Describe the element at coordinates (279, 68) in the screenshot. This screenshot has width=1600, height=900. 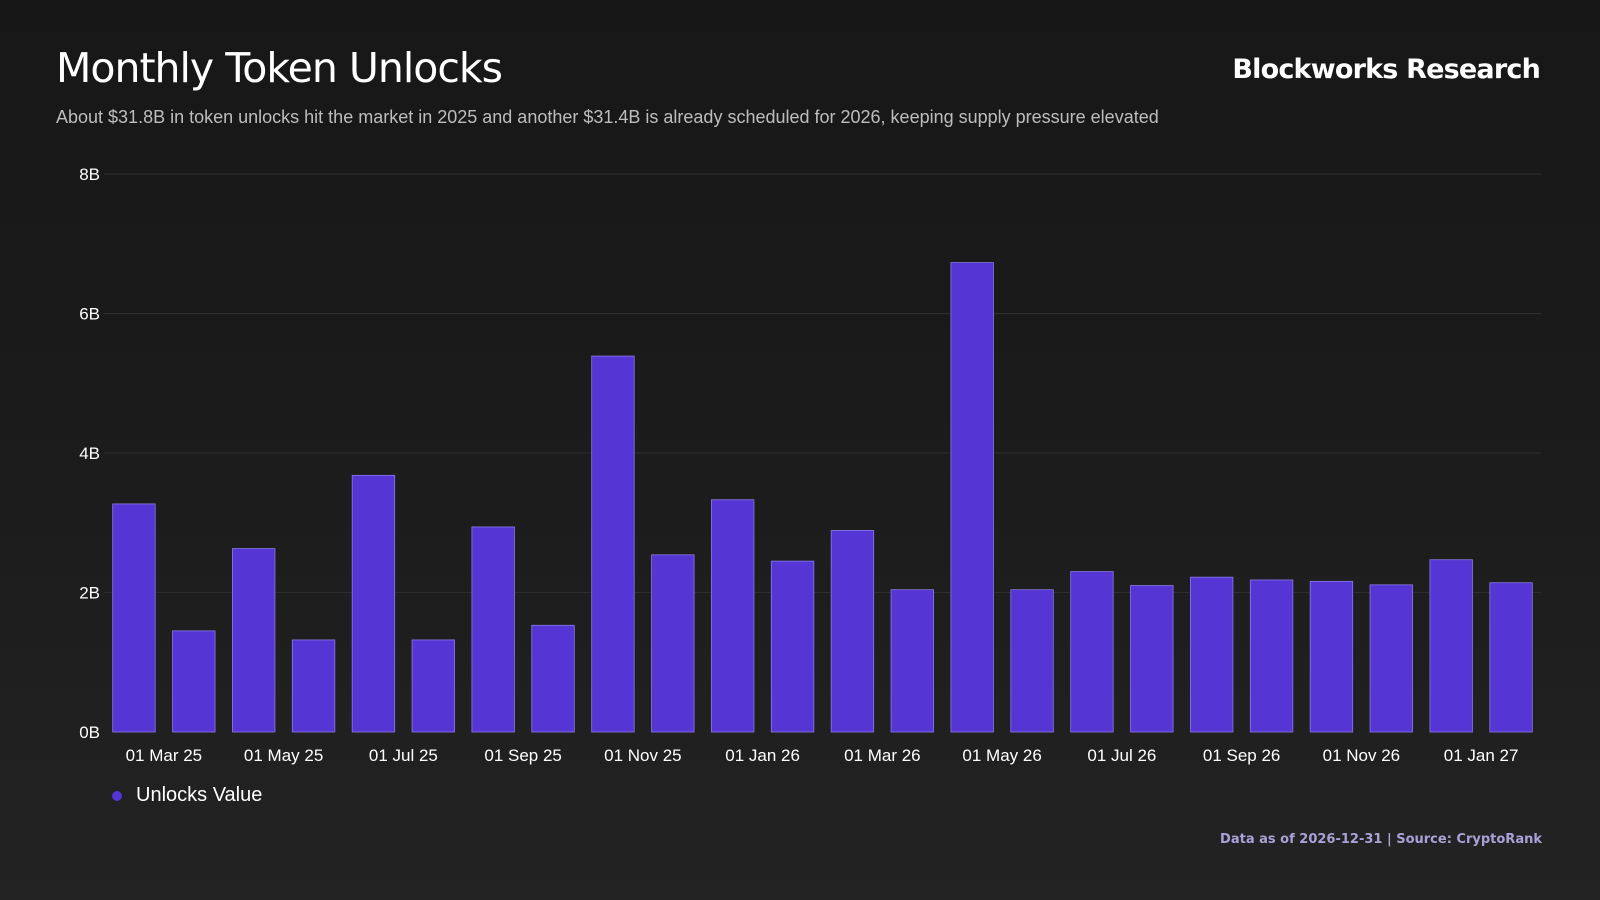
I see `page-title: Monthly Token Unlocks` at that location.